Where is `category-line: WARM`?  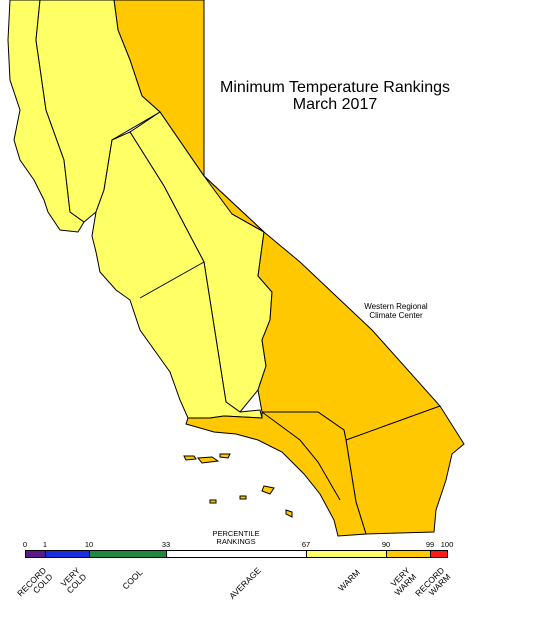
category-line: WARM is located at coordinates (349, 580).